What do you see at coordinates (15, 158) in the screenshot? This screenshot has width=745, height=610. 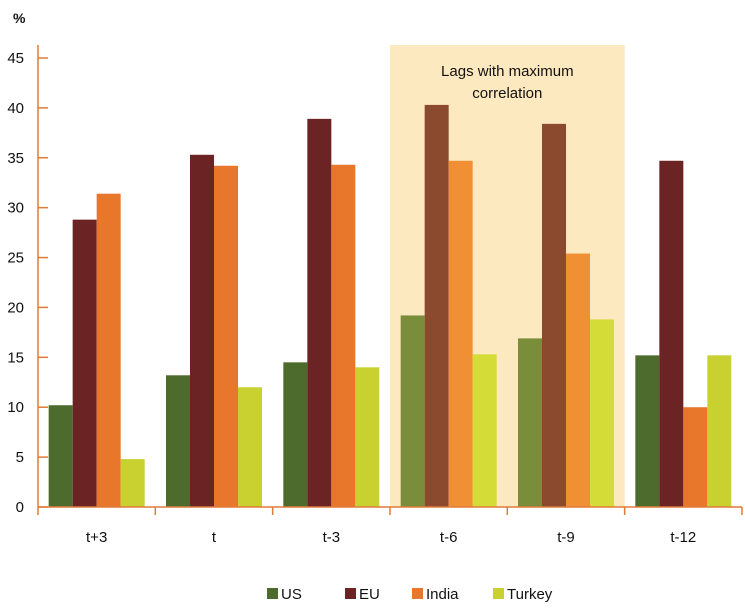 I see `y-tick-label: 35` at bounding box center [15, 158].